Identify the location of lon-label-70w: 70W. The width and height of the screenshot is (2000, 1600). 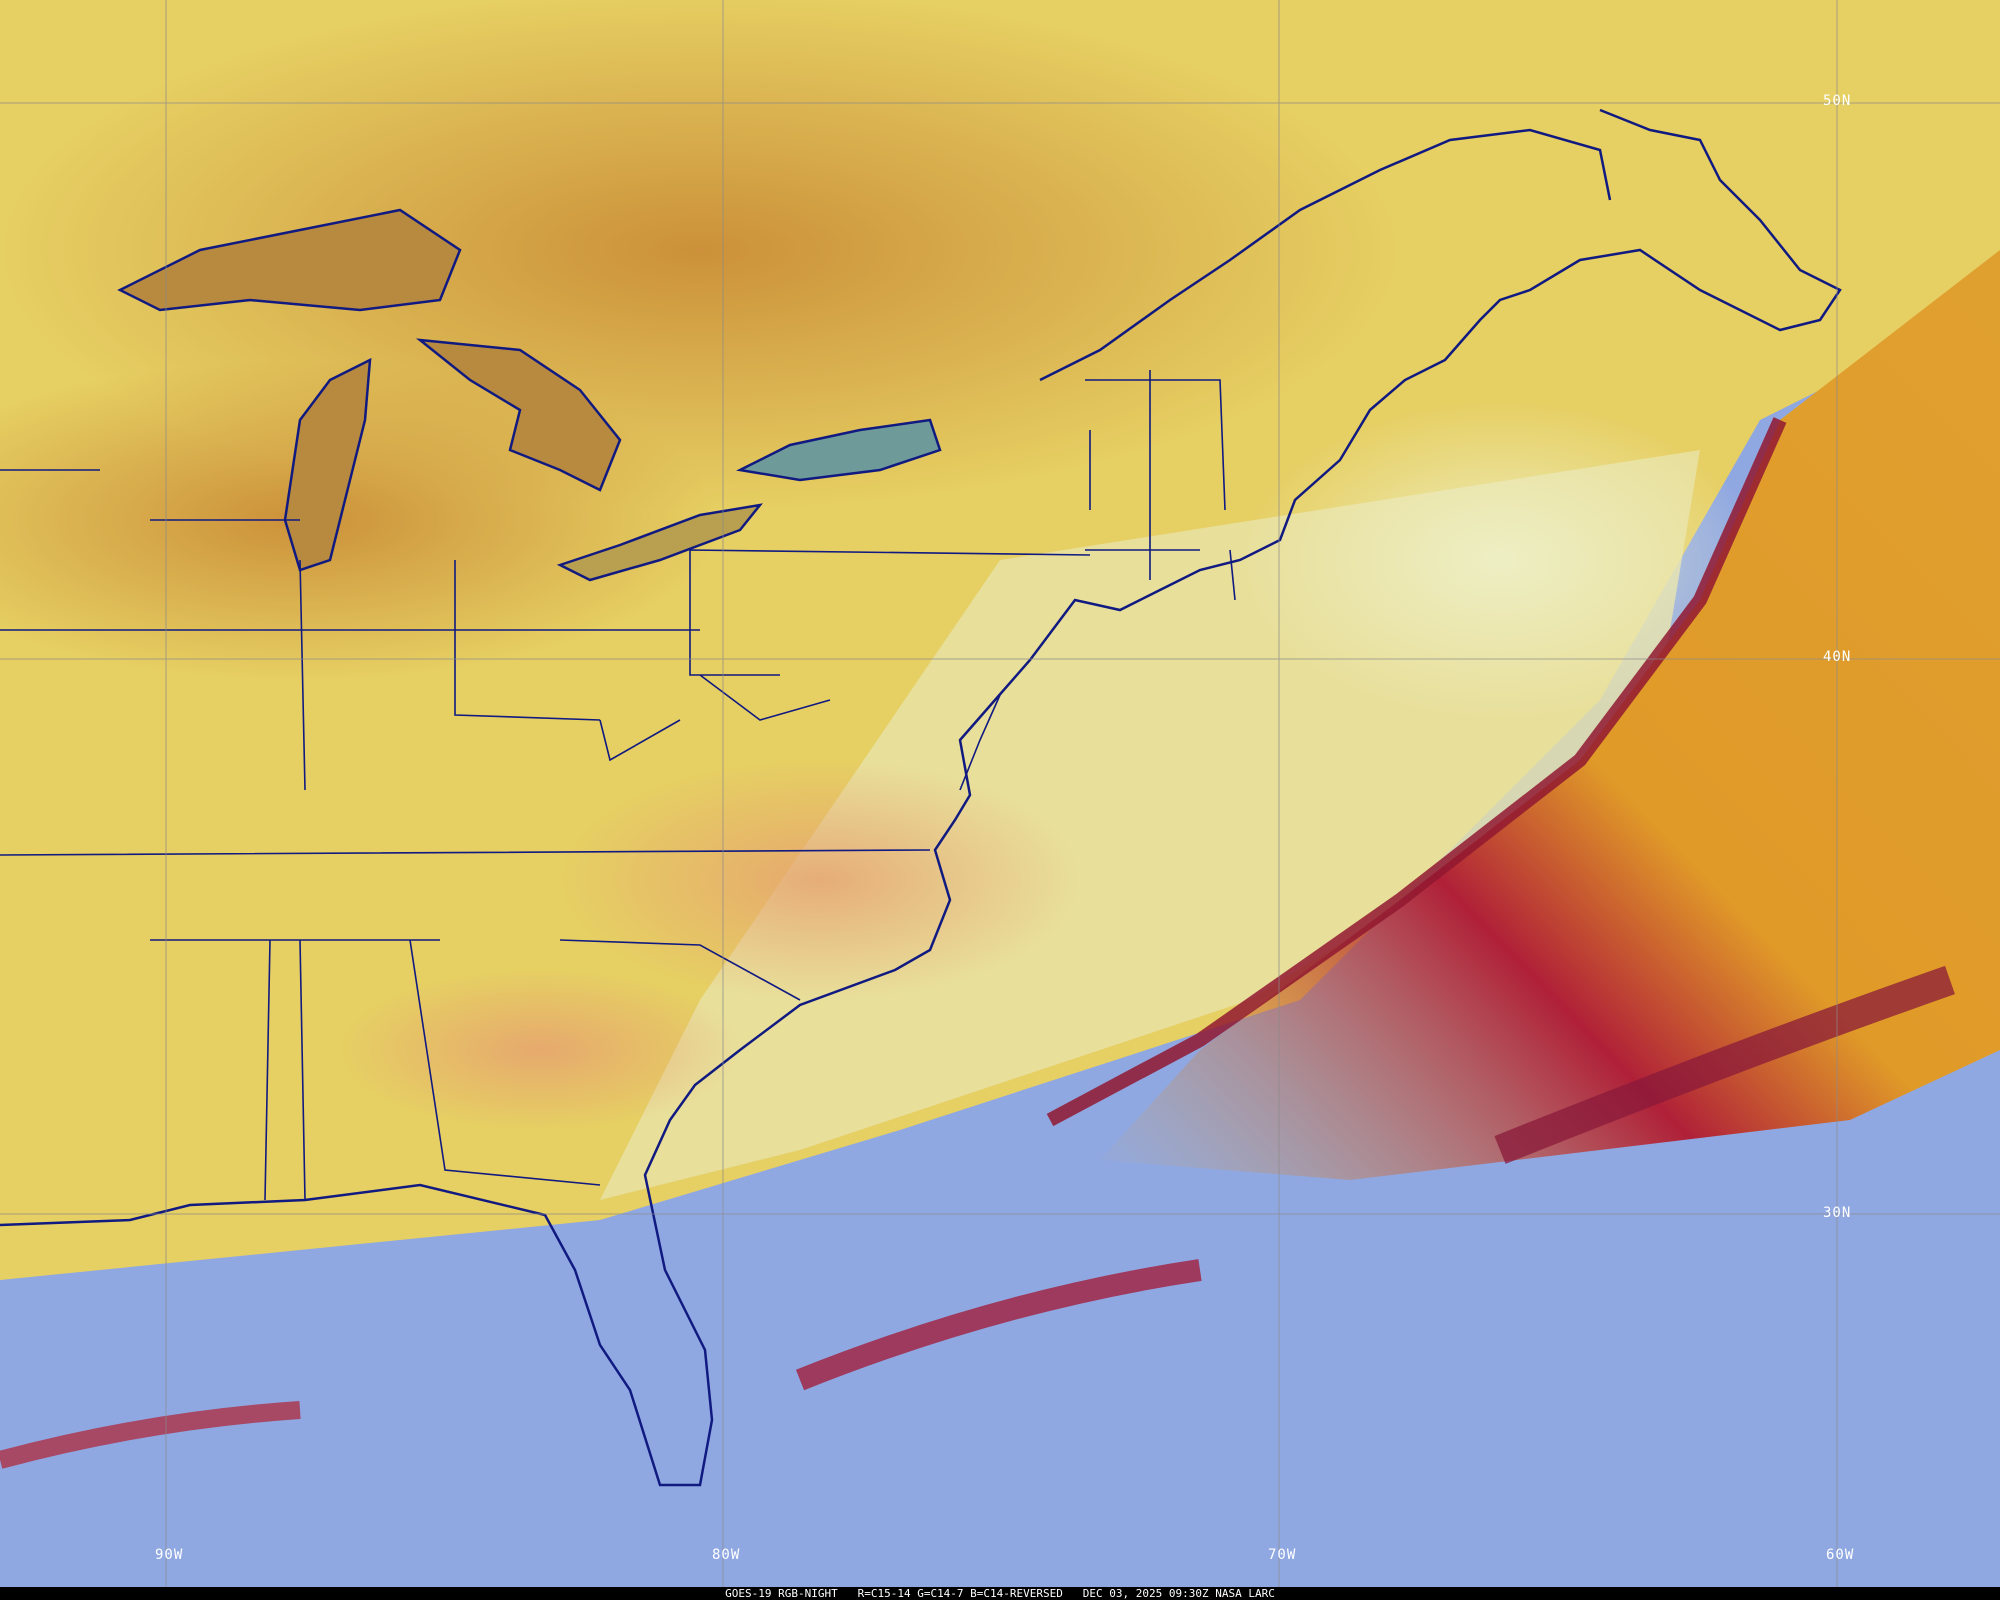
(1282, 1555).